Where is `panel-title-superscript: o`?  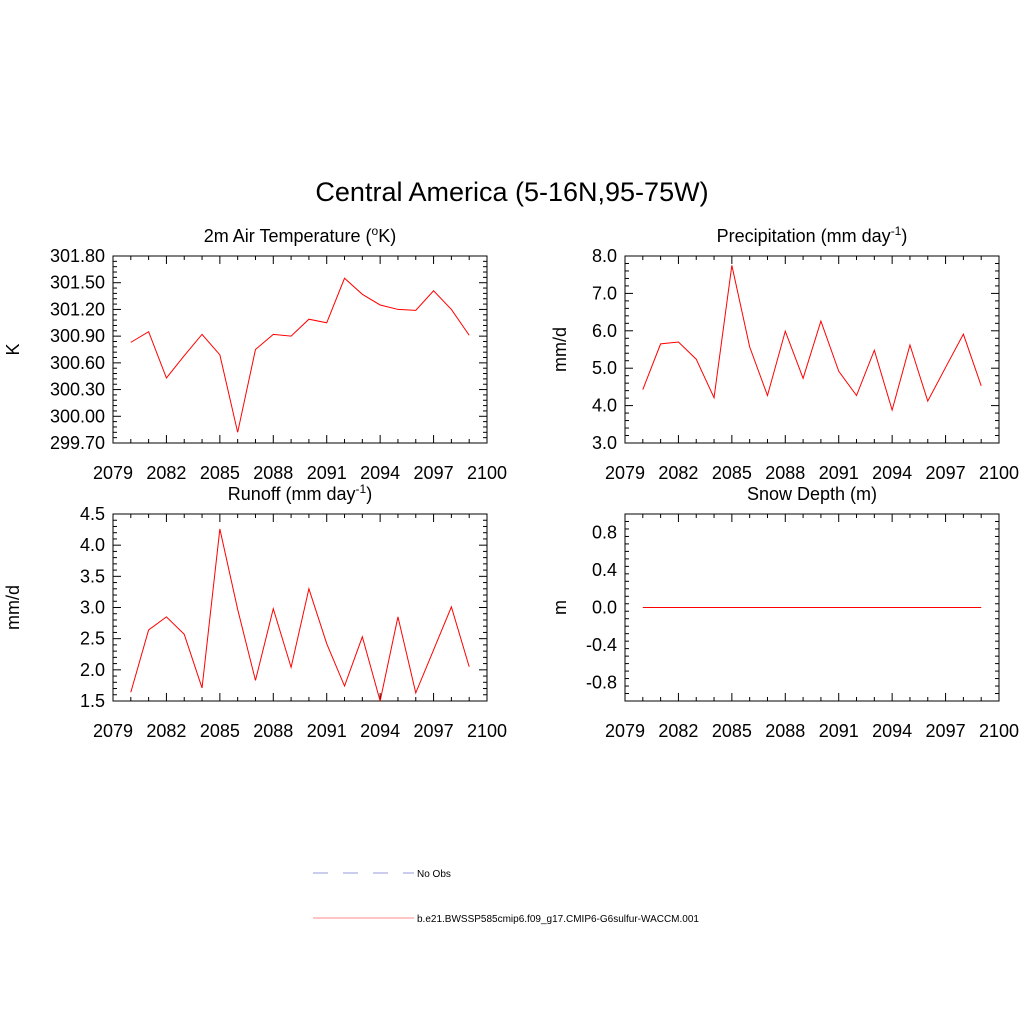
panel-title-superscript: o is located at coordinates (375, 231).